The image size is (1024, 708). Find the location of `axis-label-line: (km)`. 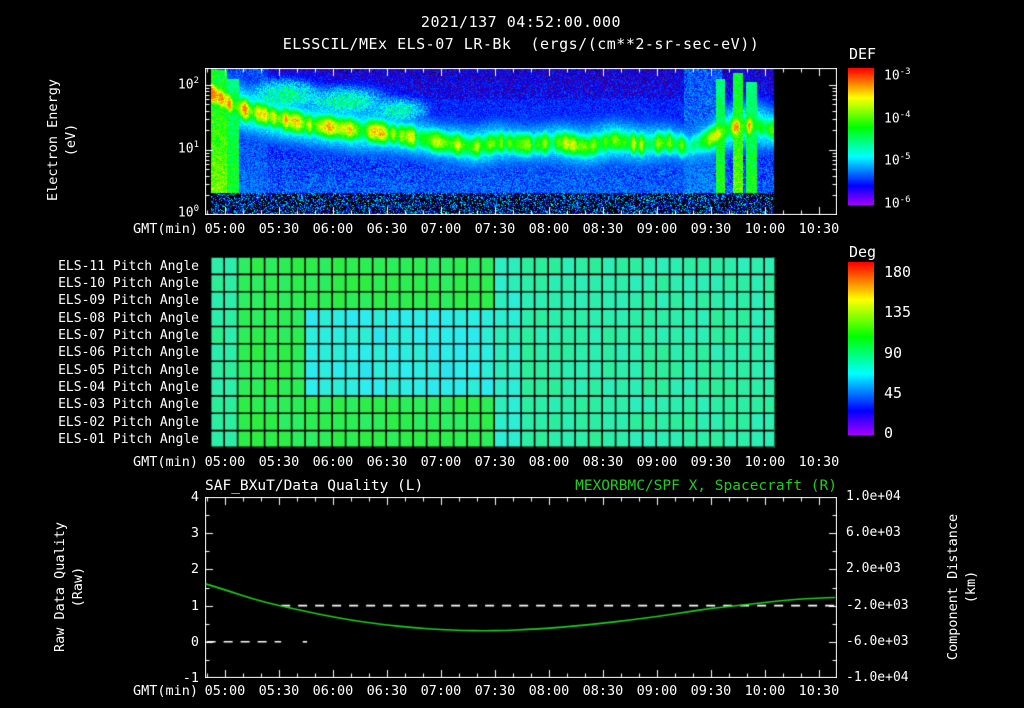

axis-label-line: (km) is located at coordinates (971, 587).